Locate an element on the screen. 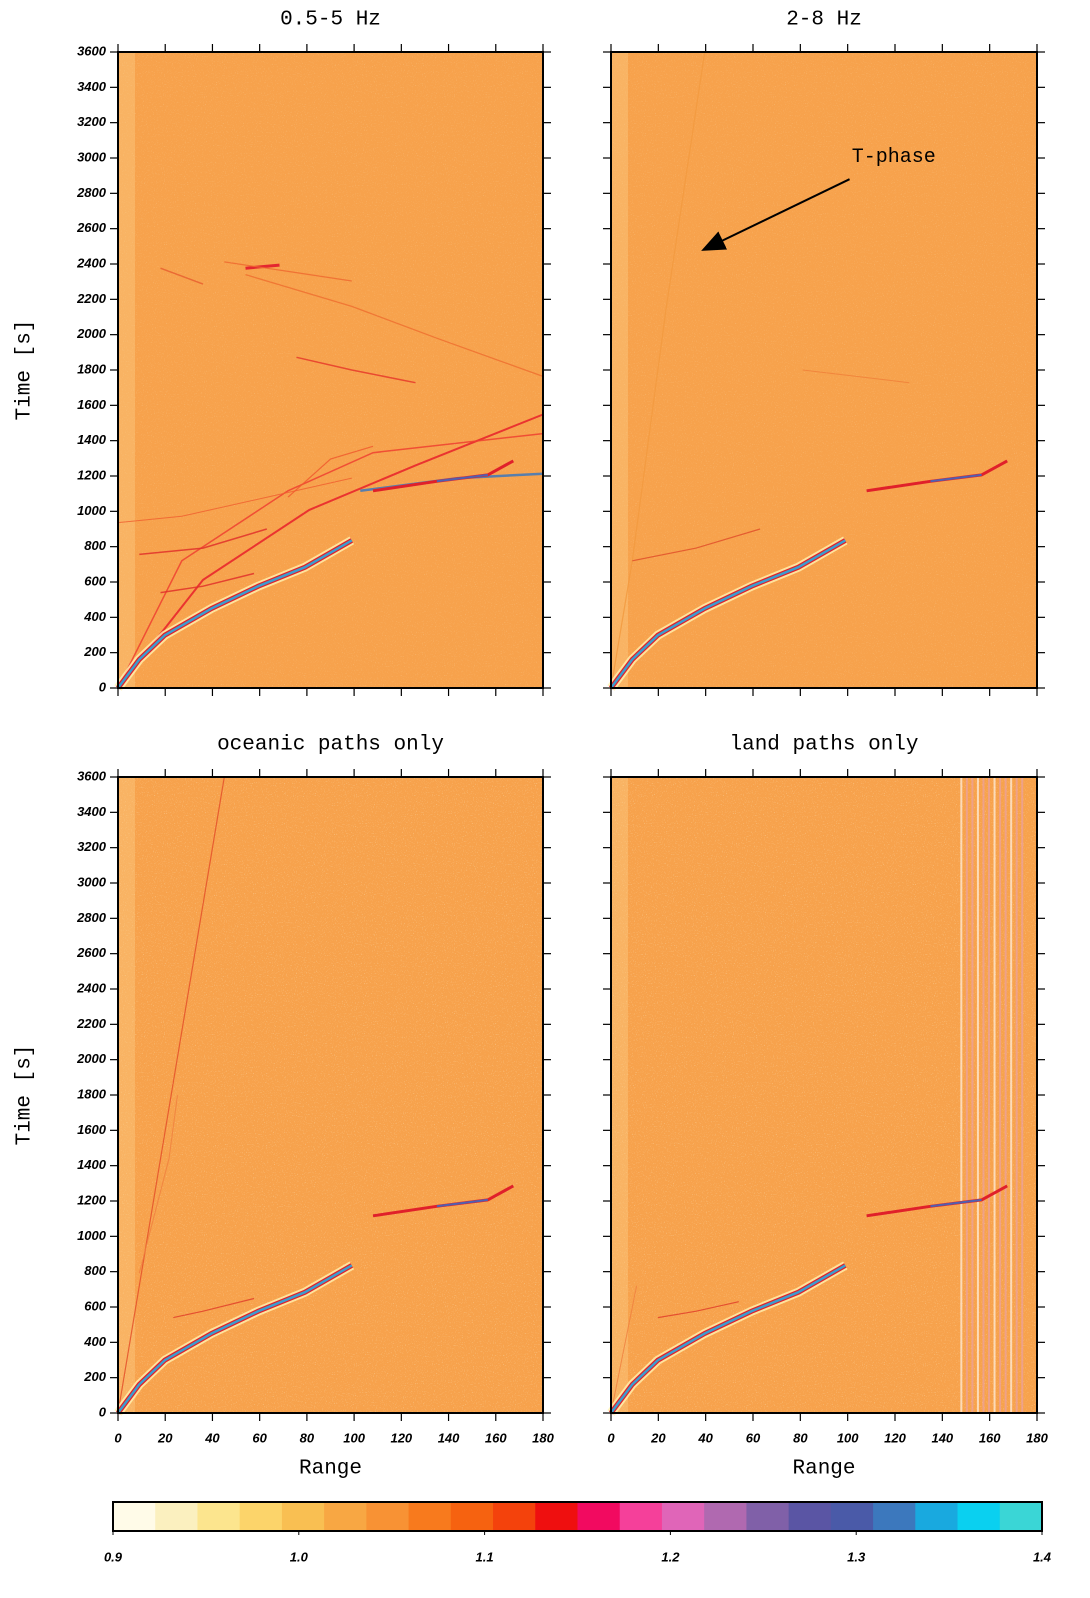 The width and height of the screenshot is (1090, 1598). y-tick-label: 1000 is located at coordinates (92, 1235).